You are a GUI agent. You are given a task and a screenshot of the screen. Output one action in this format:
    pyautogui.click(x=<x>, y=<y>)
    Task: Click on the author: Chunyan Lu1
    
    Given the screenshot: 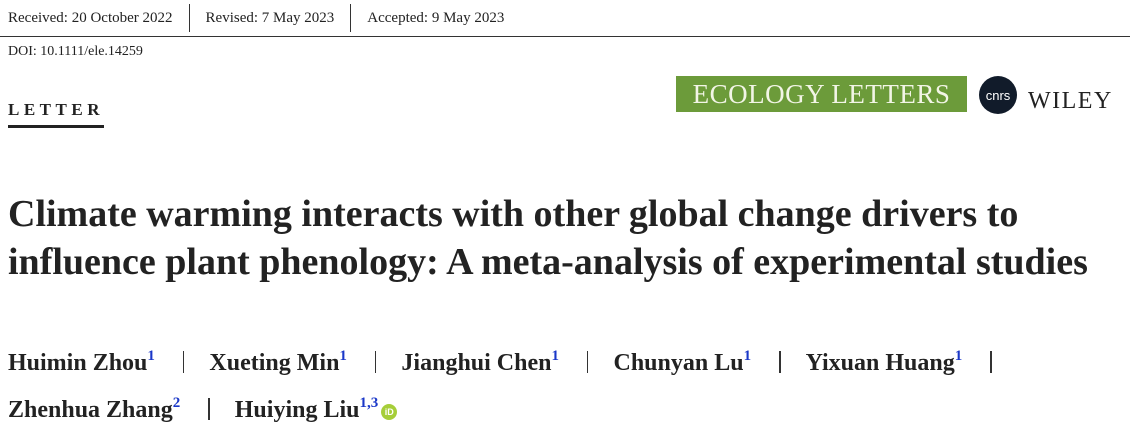 What is the action you would take?
    pyautogui.click(x=682, y=362)
    